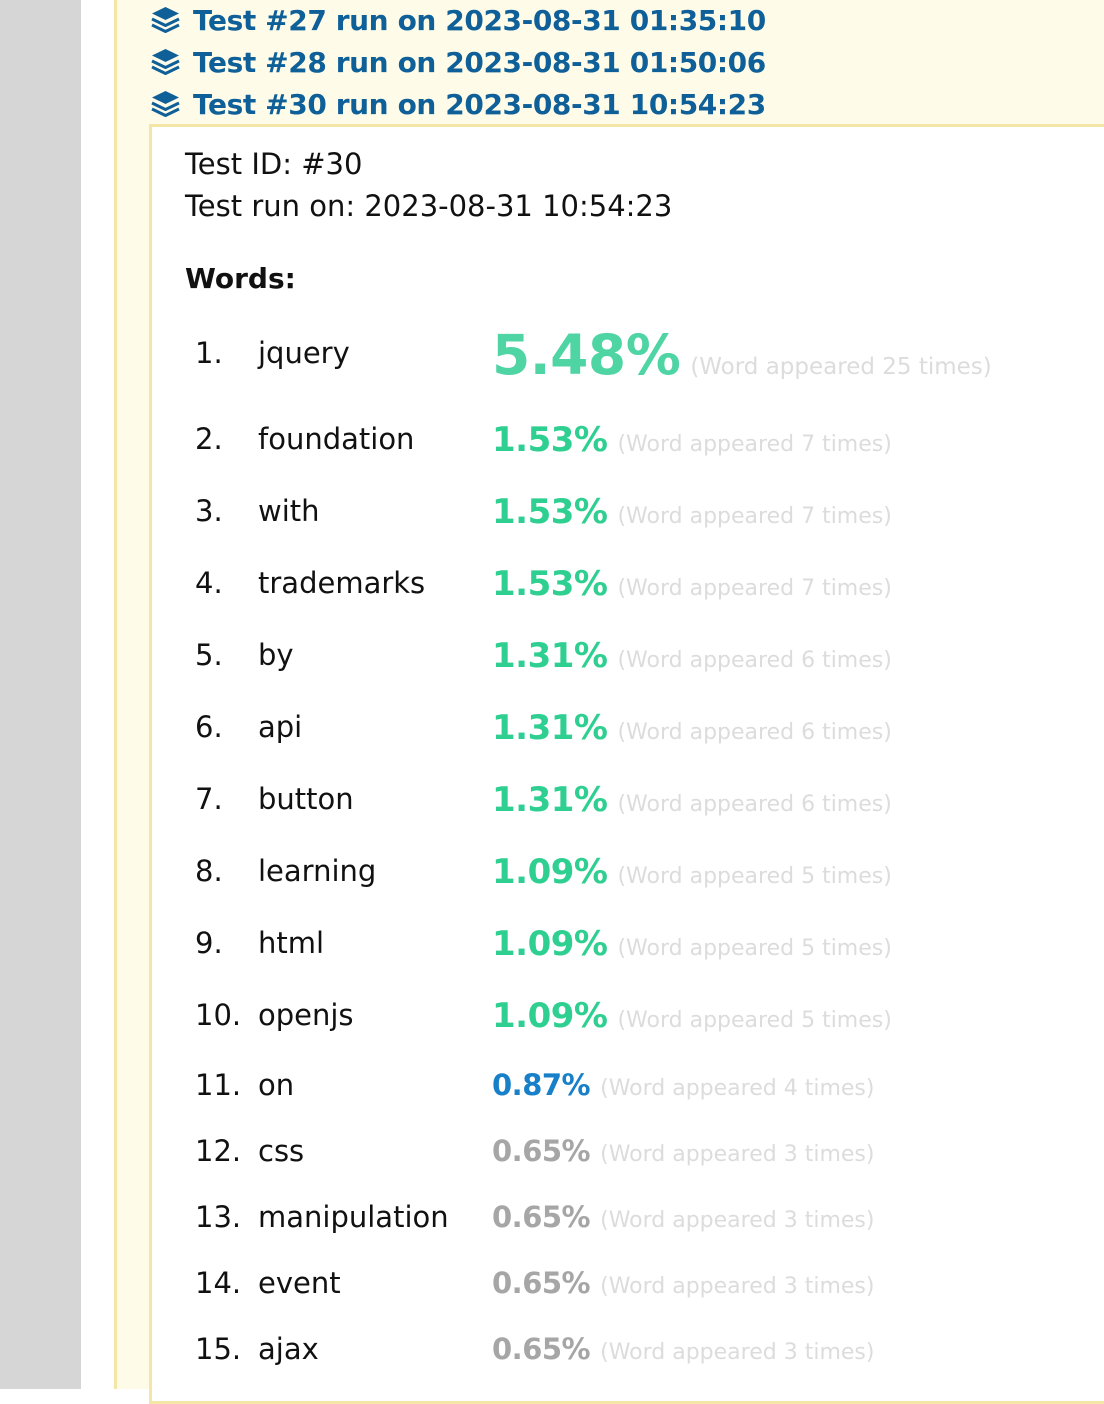 The image size is (1104, 1404). What do you see at coordinates (479, 104) in the screenshot?
I see `test-link-label: Test #30 run on 2023-08-31 10:54:23` at bounding box center [479, 104].